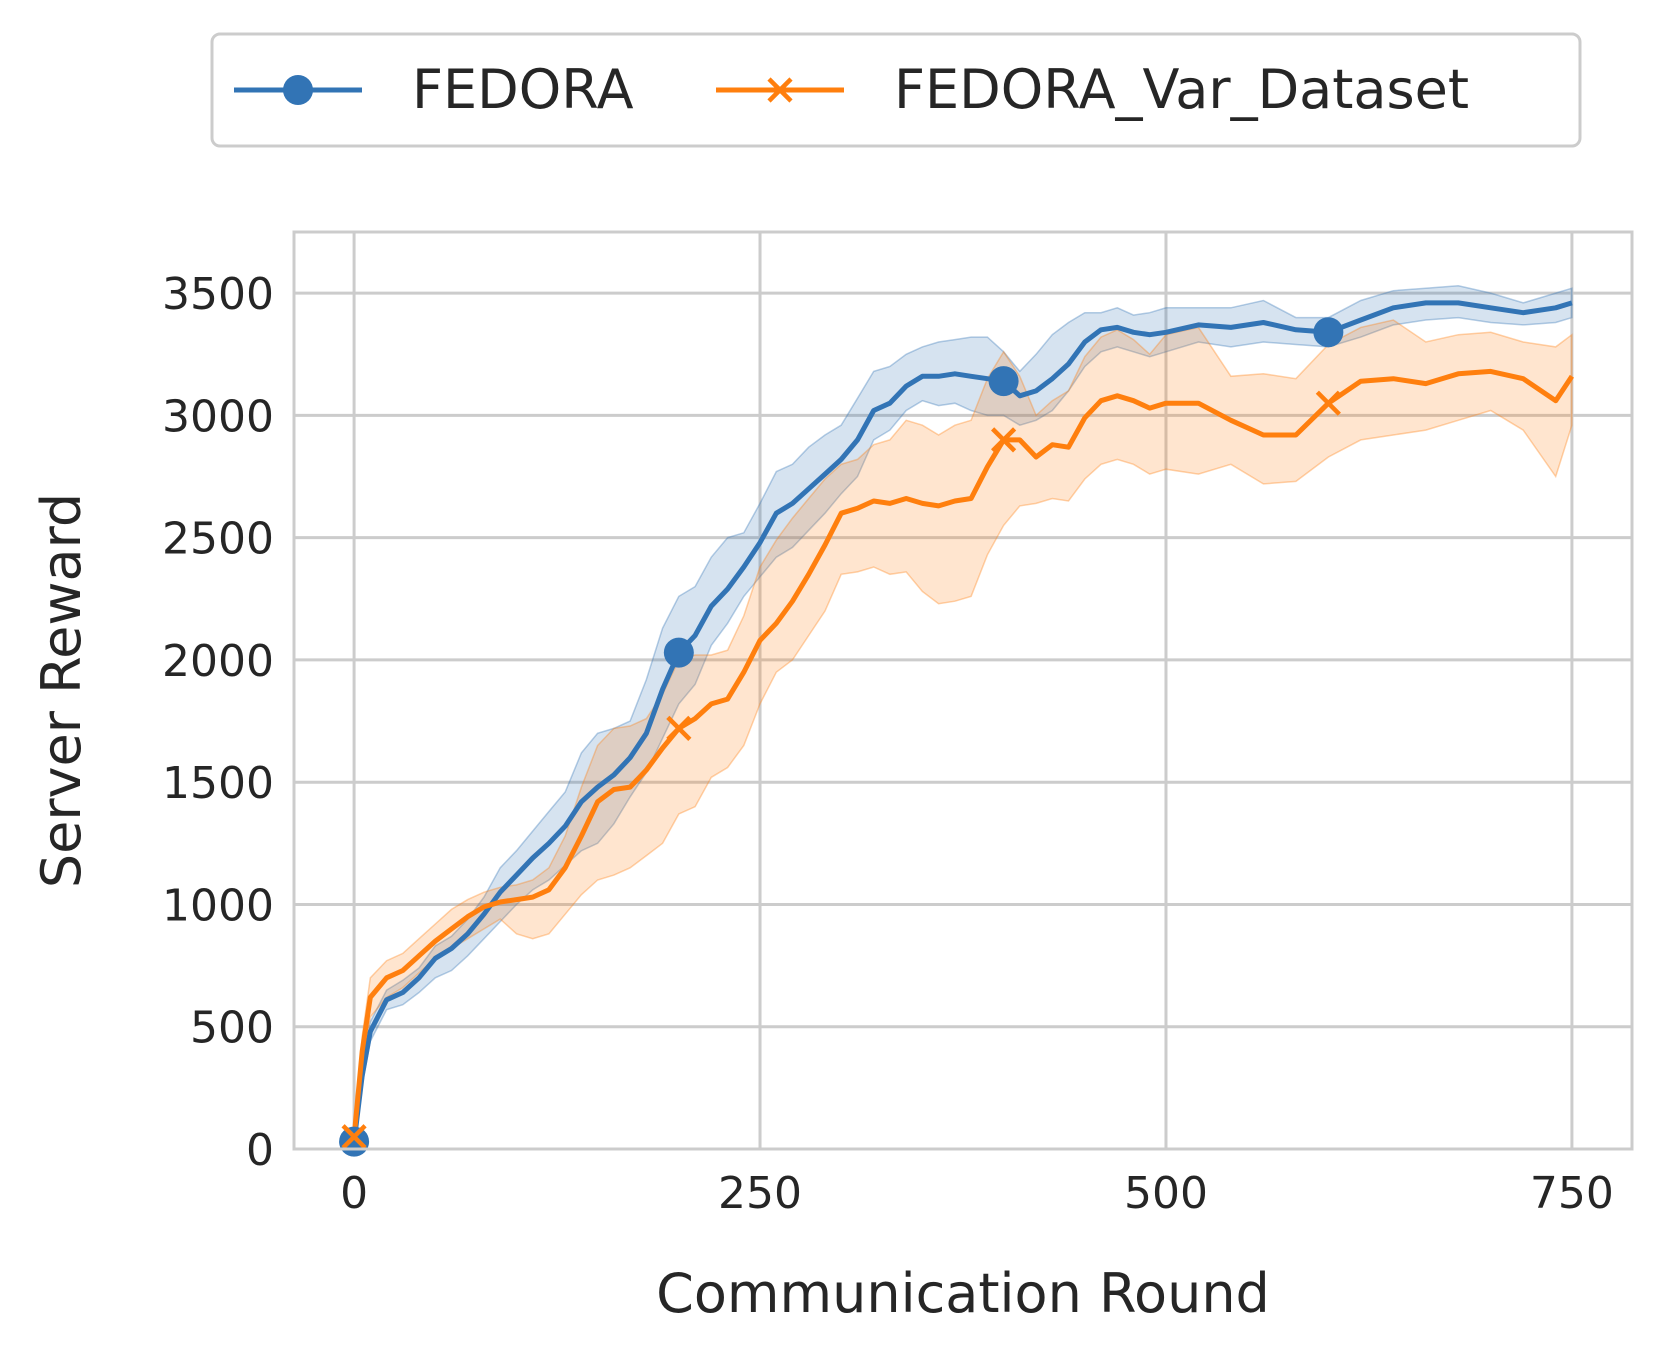 The image size is (1663, 1357). What do you see at coordinates (1166, 1193) in the screenshot?
I see `x-tick-label: 500` at bounding box center [1166, 1193].